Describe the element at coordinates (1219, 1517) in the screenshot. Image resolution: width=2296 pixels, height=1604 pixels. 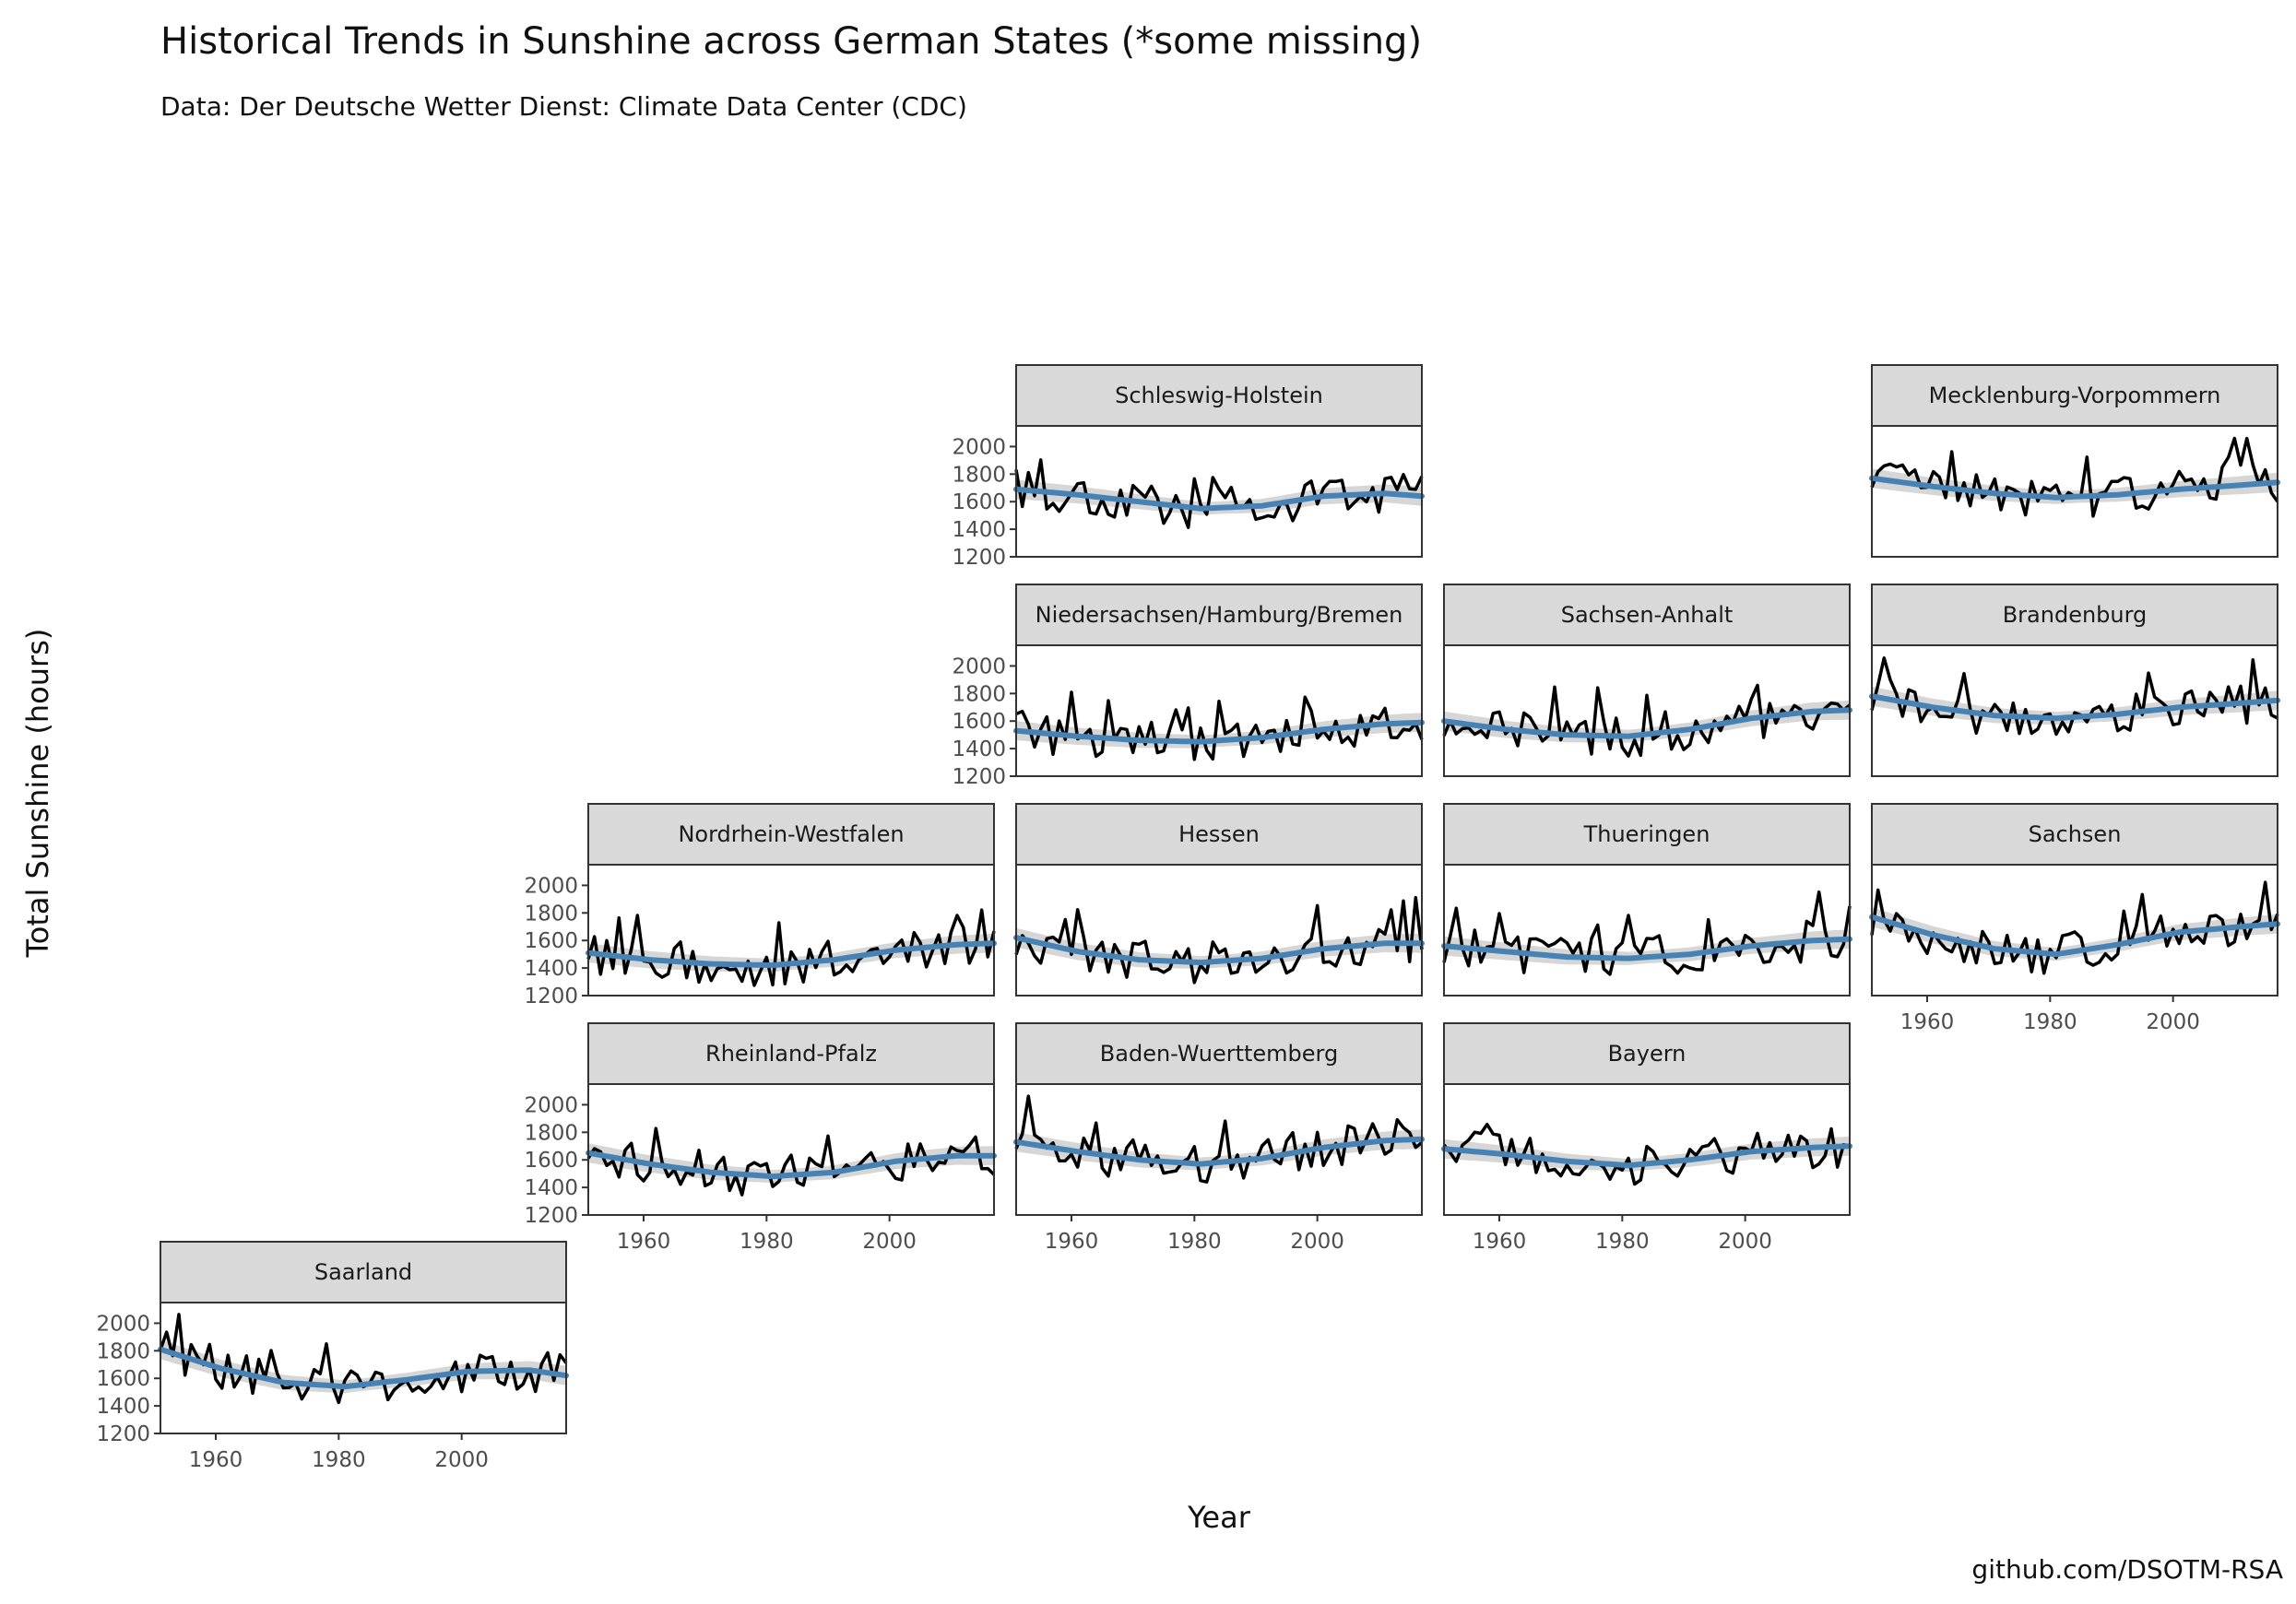
I see `x-axis-title: Year` at that location.